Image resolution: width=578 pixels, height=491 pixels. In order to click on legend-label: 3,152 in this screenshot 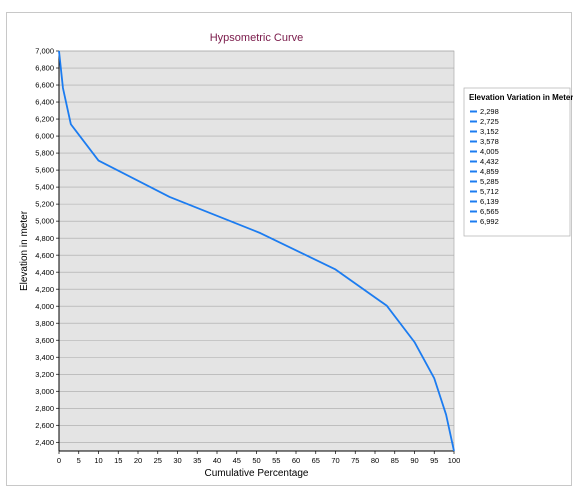, I will do `click(489, 131)`.